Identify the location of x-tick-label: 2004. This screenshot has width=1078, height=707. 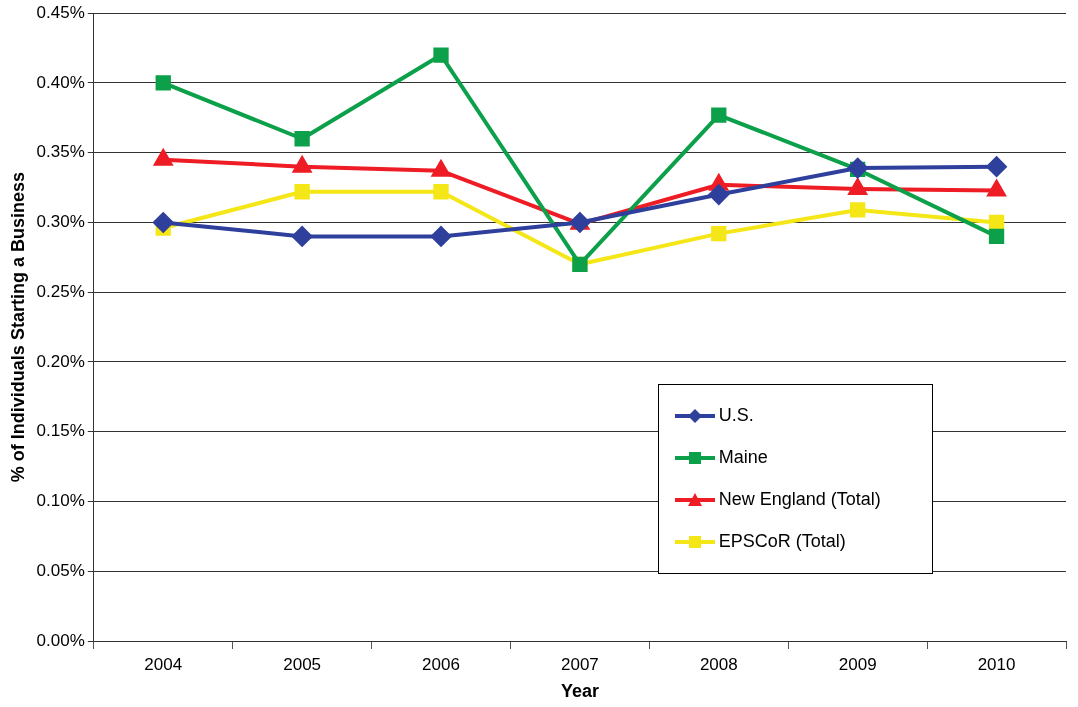
(163, 664).